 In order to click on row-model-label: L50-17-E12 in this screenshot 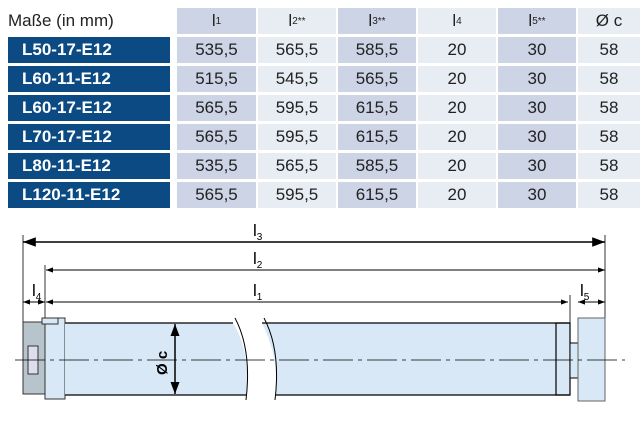, I will do `click(89, 50)`.